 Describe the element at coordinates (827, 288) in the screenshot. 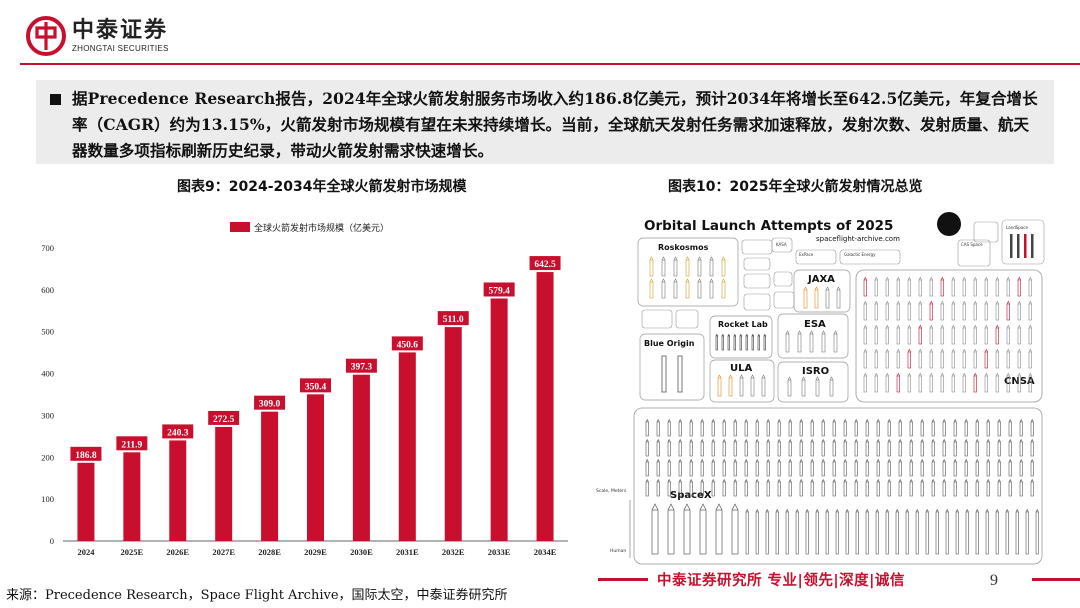

I see `h3-rocket-icon-nose` at that location.